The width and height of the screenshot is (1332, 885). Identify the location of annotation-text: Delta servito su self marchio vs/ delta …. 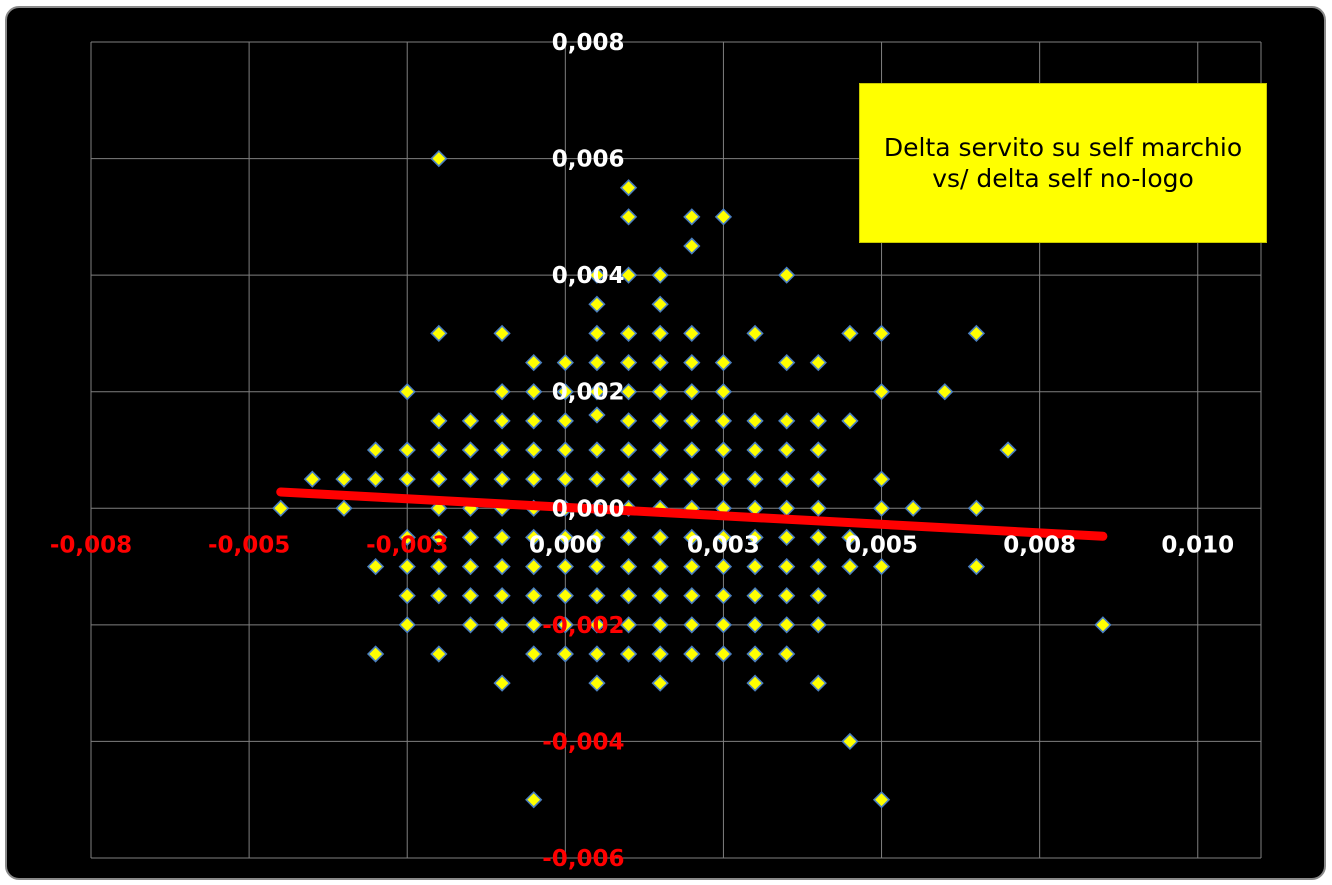
(1063, 163).